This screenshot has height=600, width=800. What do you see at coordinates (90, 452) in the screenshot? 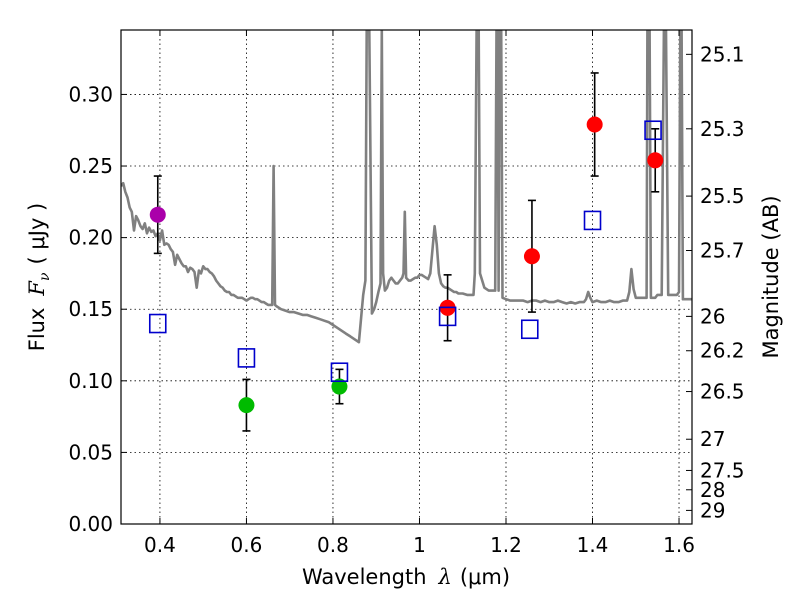
I see `y-tick-label: 0.05` at bounding box center [90, 452].